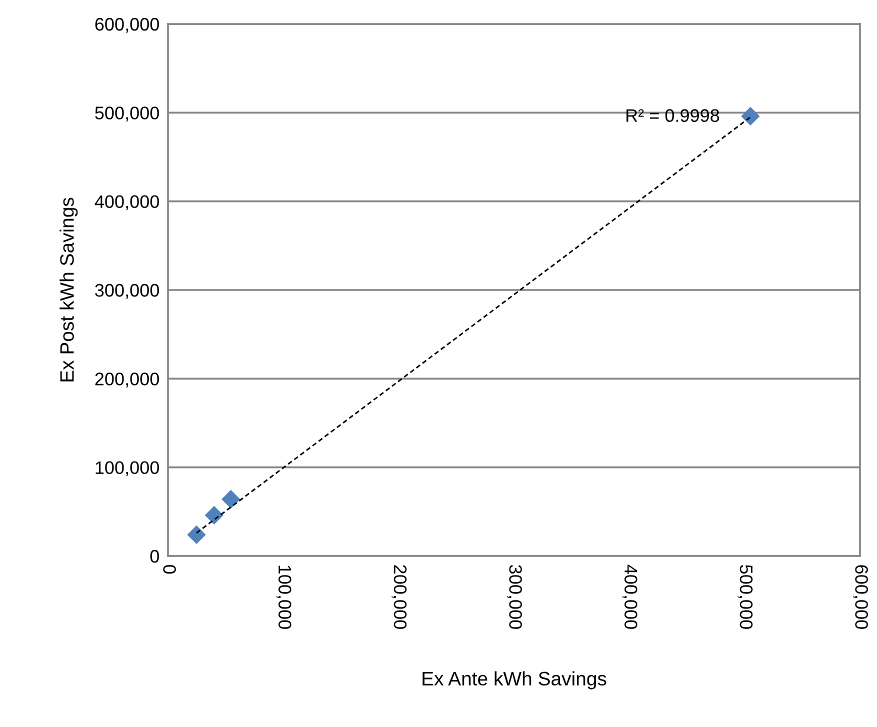 This screenshot has height=727, width=877. I want to click on y-tick-label: 500,000, so click(127, 114).